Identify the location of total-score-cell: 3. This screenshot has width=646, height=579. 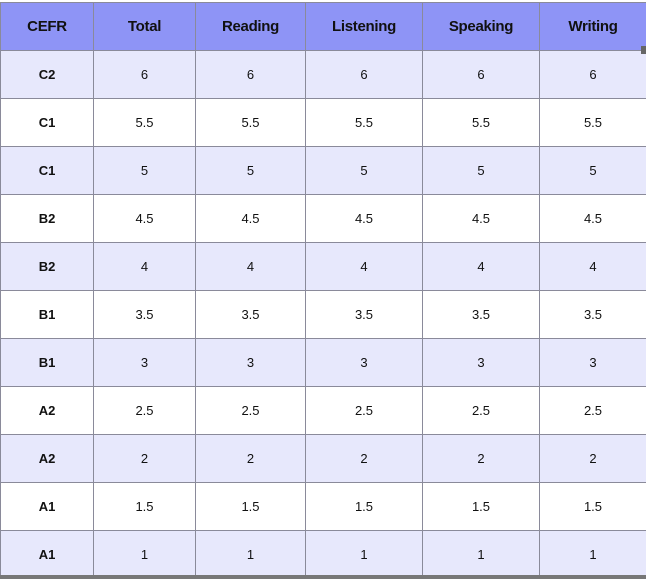
(144, 362).